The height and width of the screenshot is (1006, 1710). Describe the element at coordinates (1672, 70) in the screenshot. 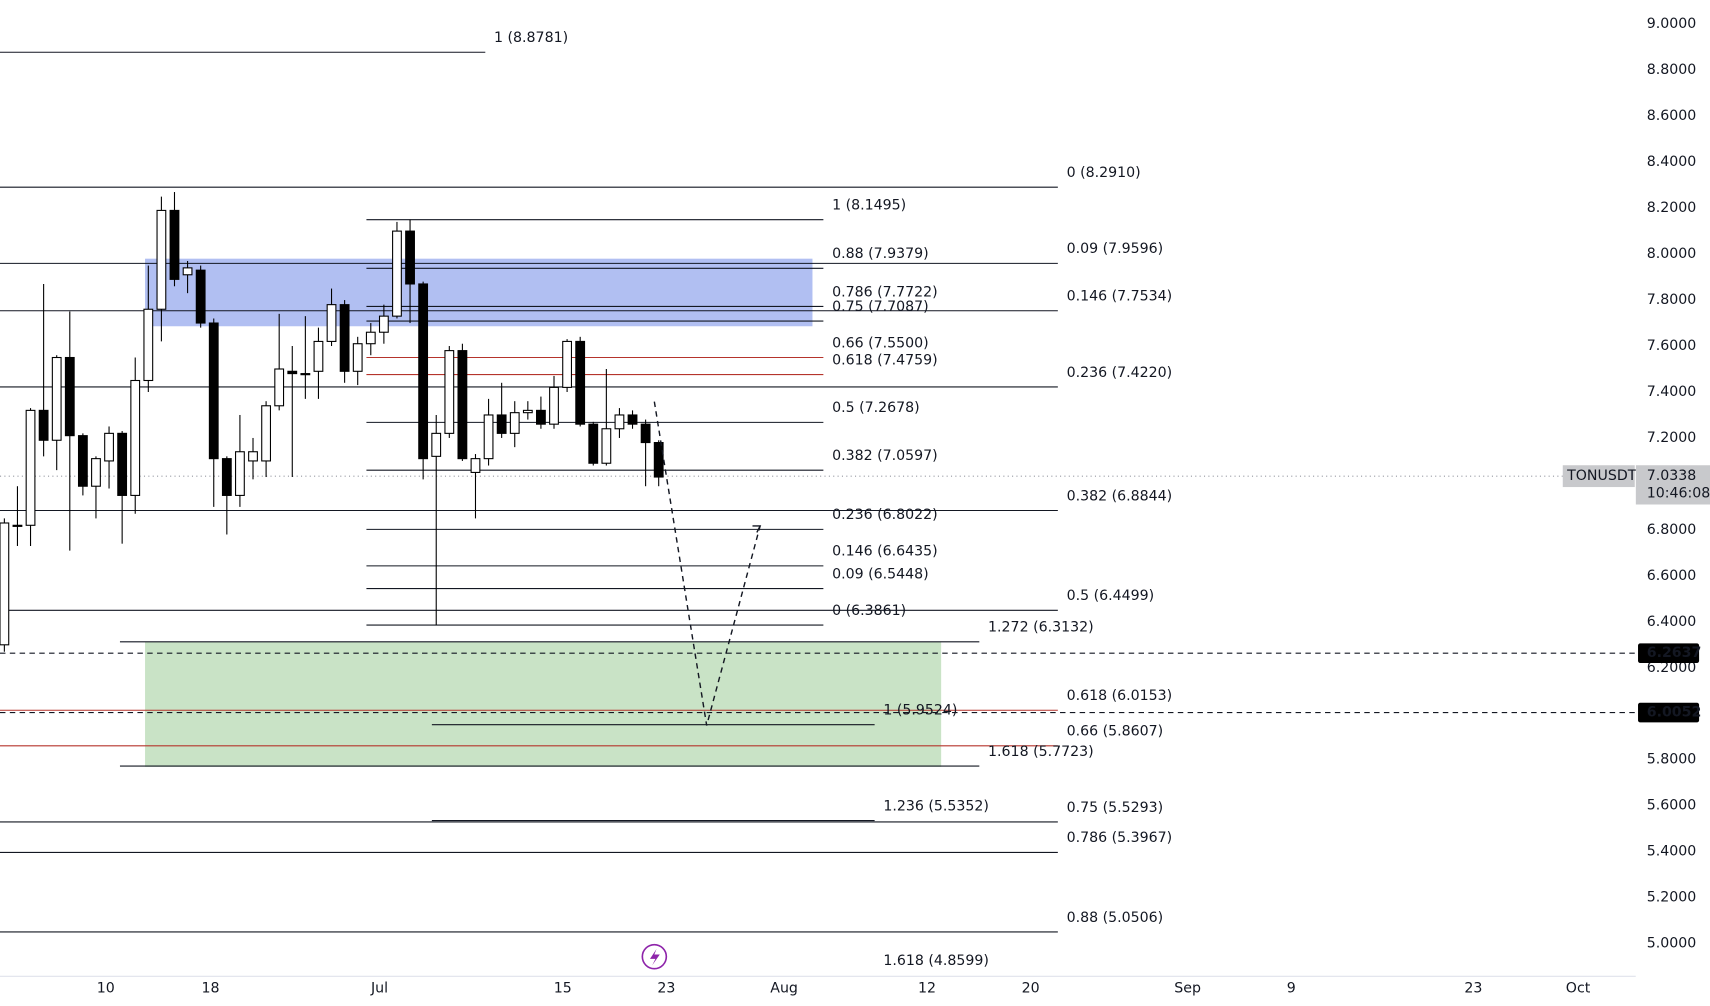

I see `y-tick-label: 8.8000` at that location.